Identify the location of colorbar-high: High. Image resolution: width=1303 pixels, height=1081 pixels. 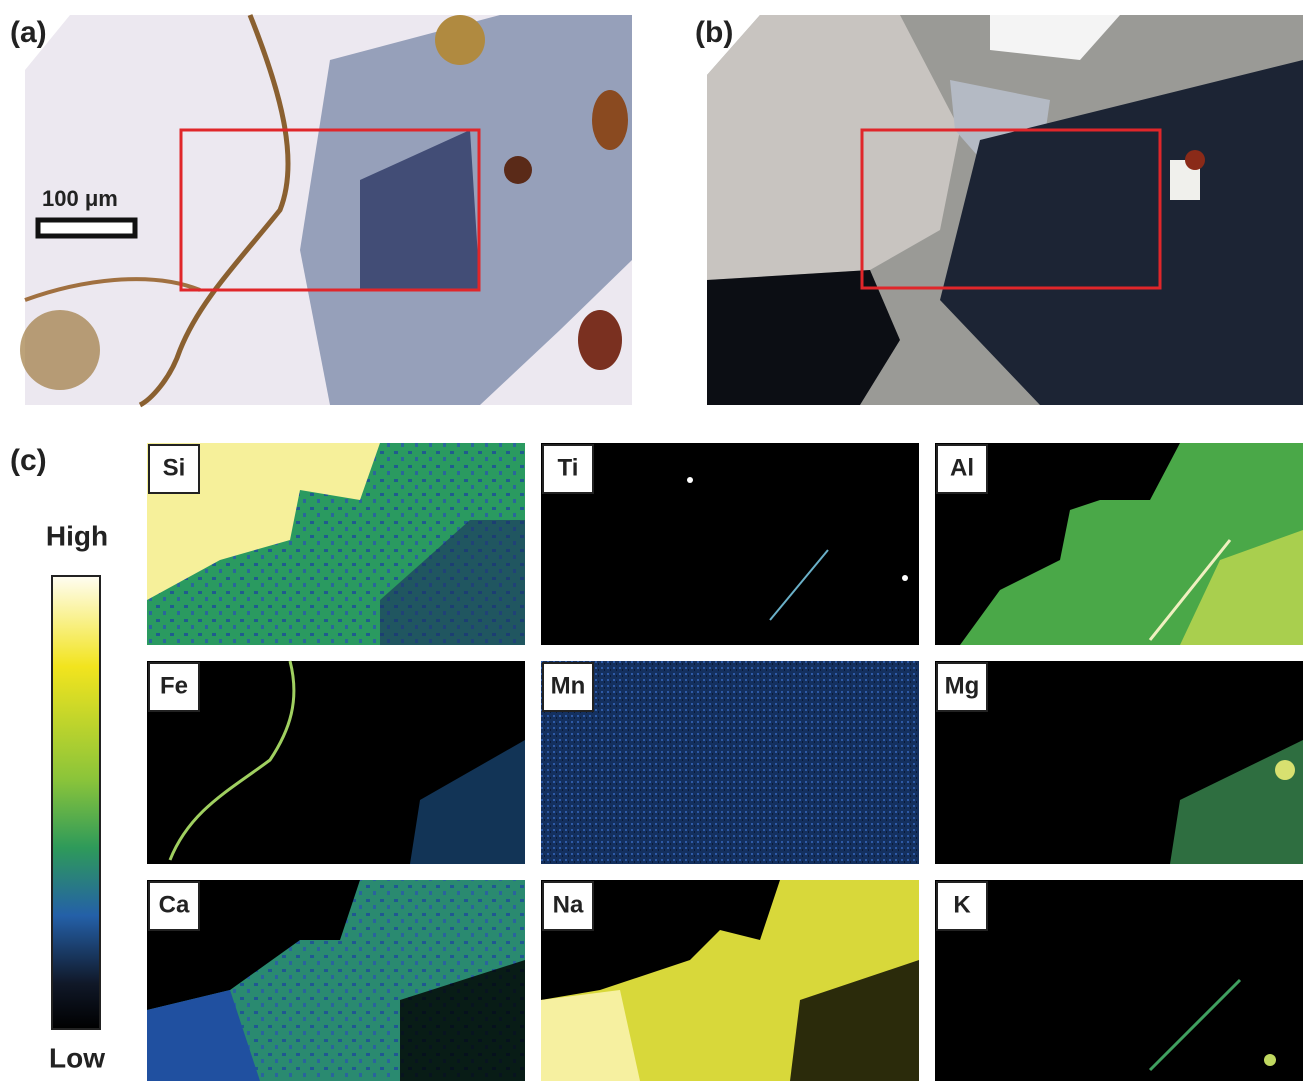
(77, 535).